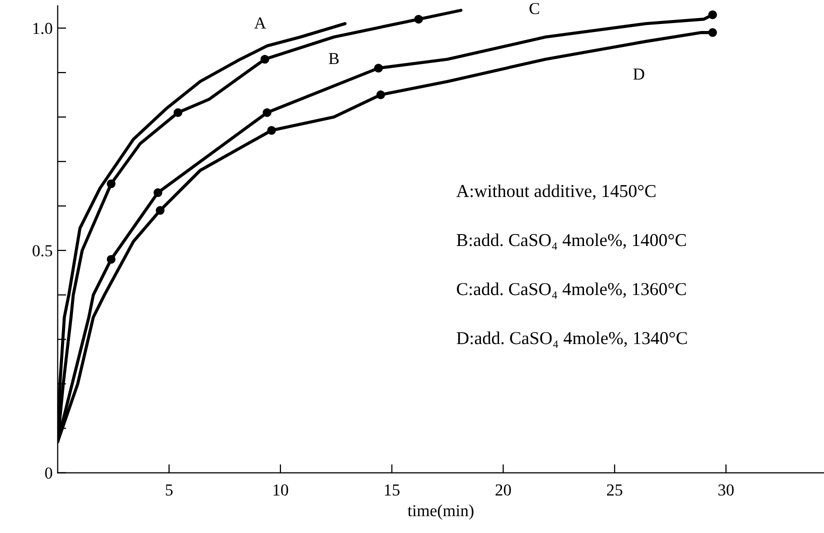  Describe the element at coordinates (42, 250) in the screenshot. I see `y-tick-label: 0.5` at that location.